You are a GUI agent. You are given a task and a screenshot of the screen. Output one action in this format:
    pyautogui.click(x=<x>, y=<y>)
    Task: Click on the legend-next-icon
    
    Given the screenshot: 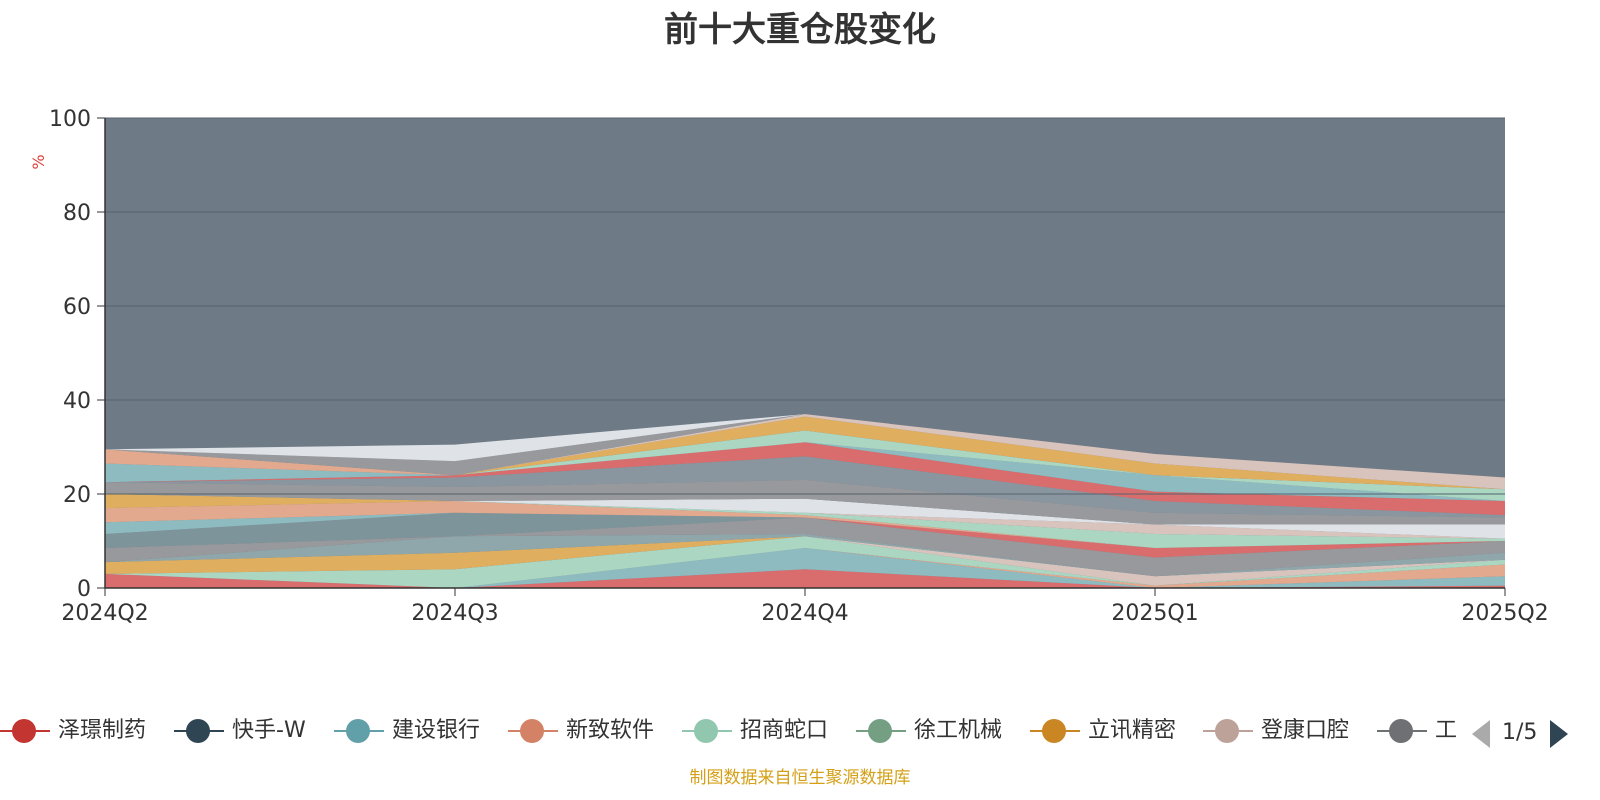 What is the action you would take?
    pyautogui.click(x=1559, y=734)
    